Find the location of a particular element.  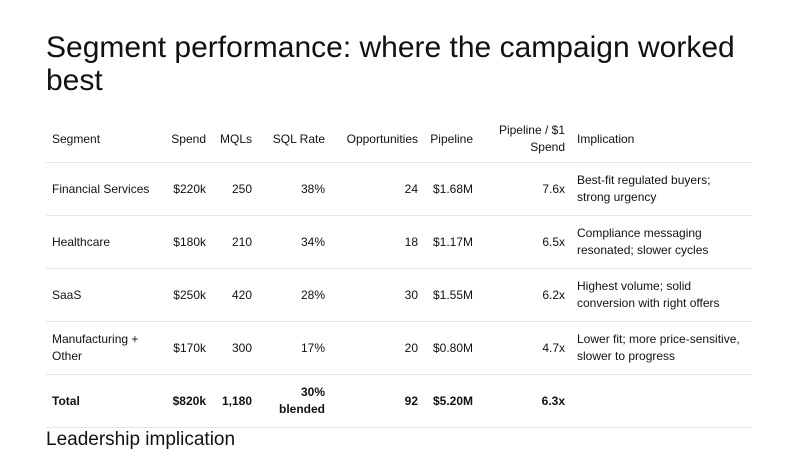

header-segment: Segment is located at coordinates (104, 139).